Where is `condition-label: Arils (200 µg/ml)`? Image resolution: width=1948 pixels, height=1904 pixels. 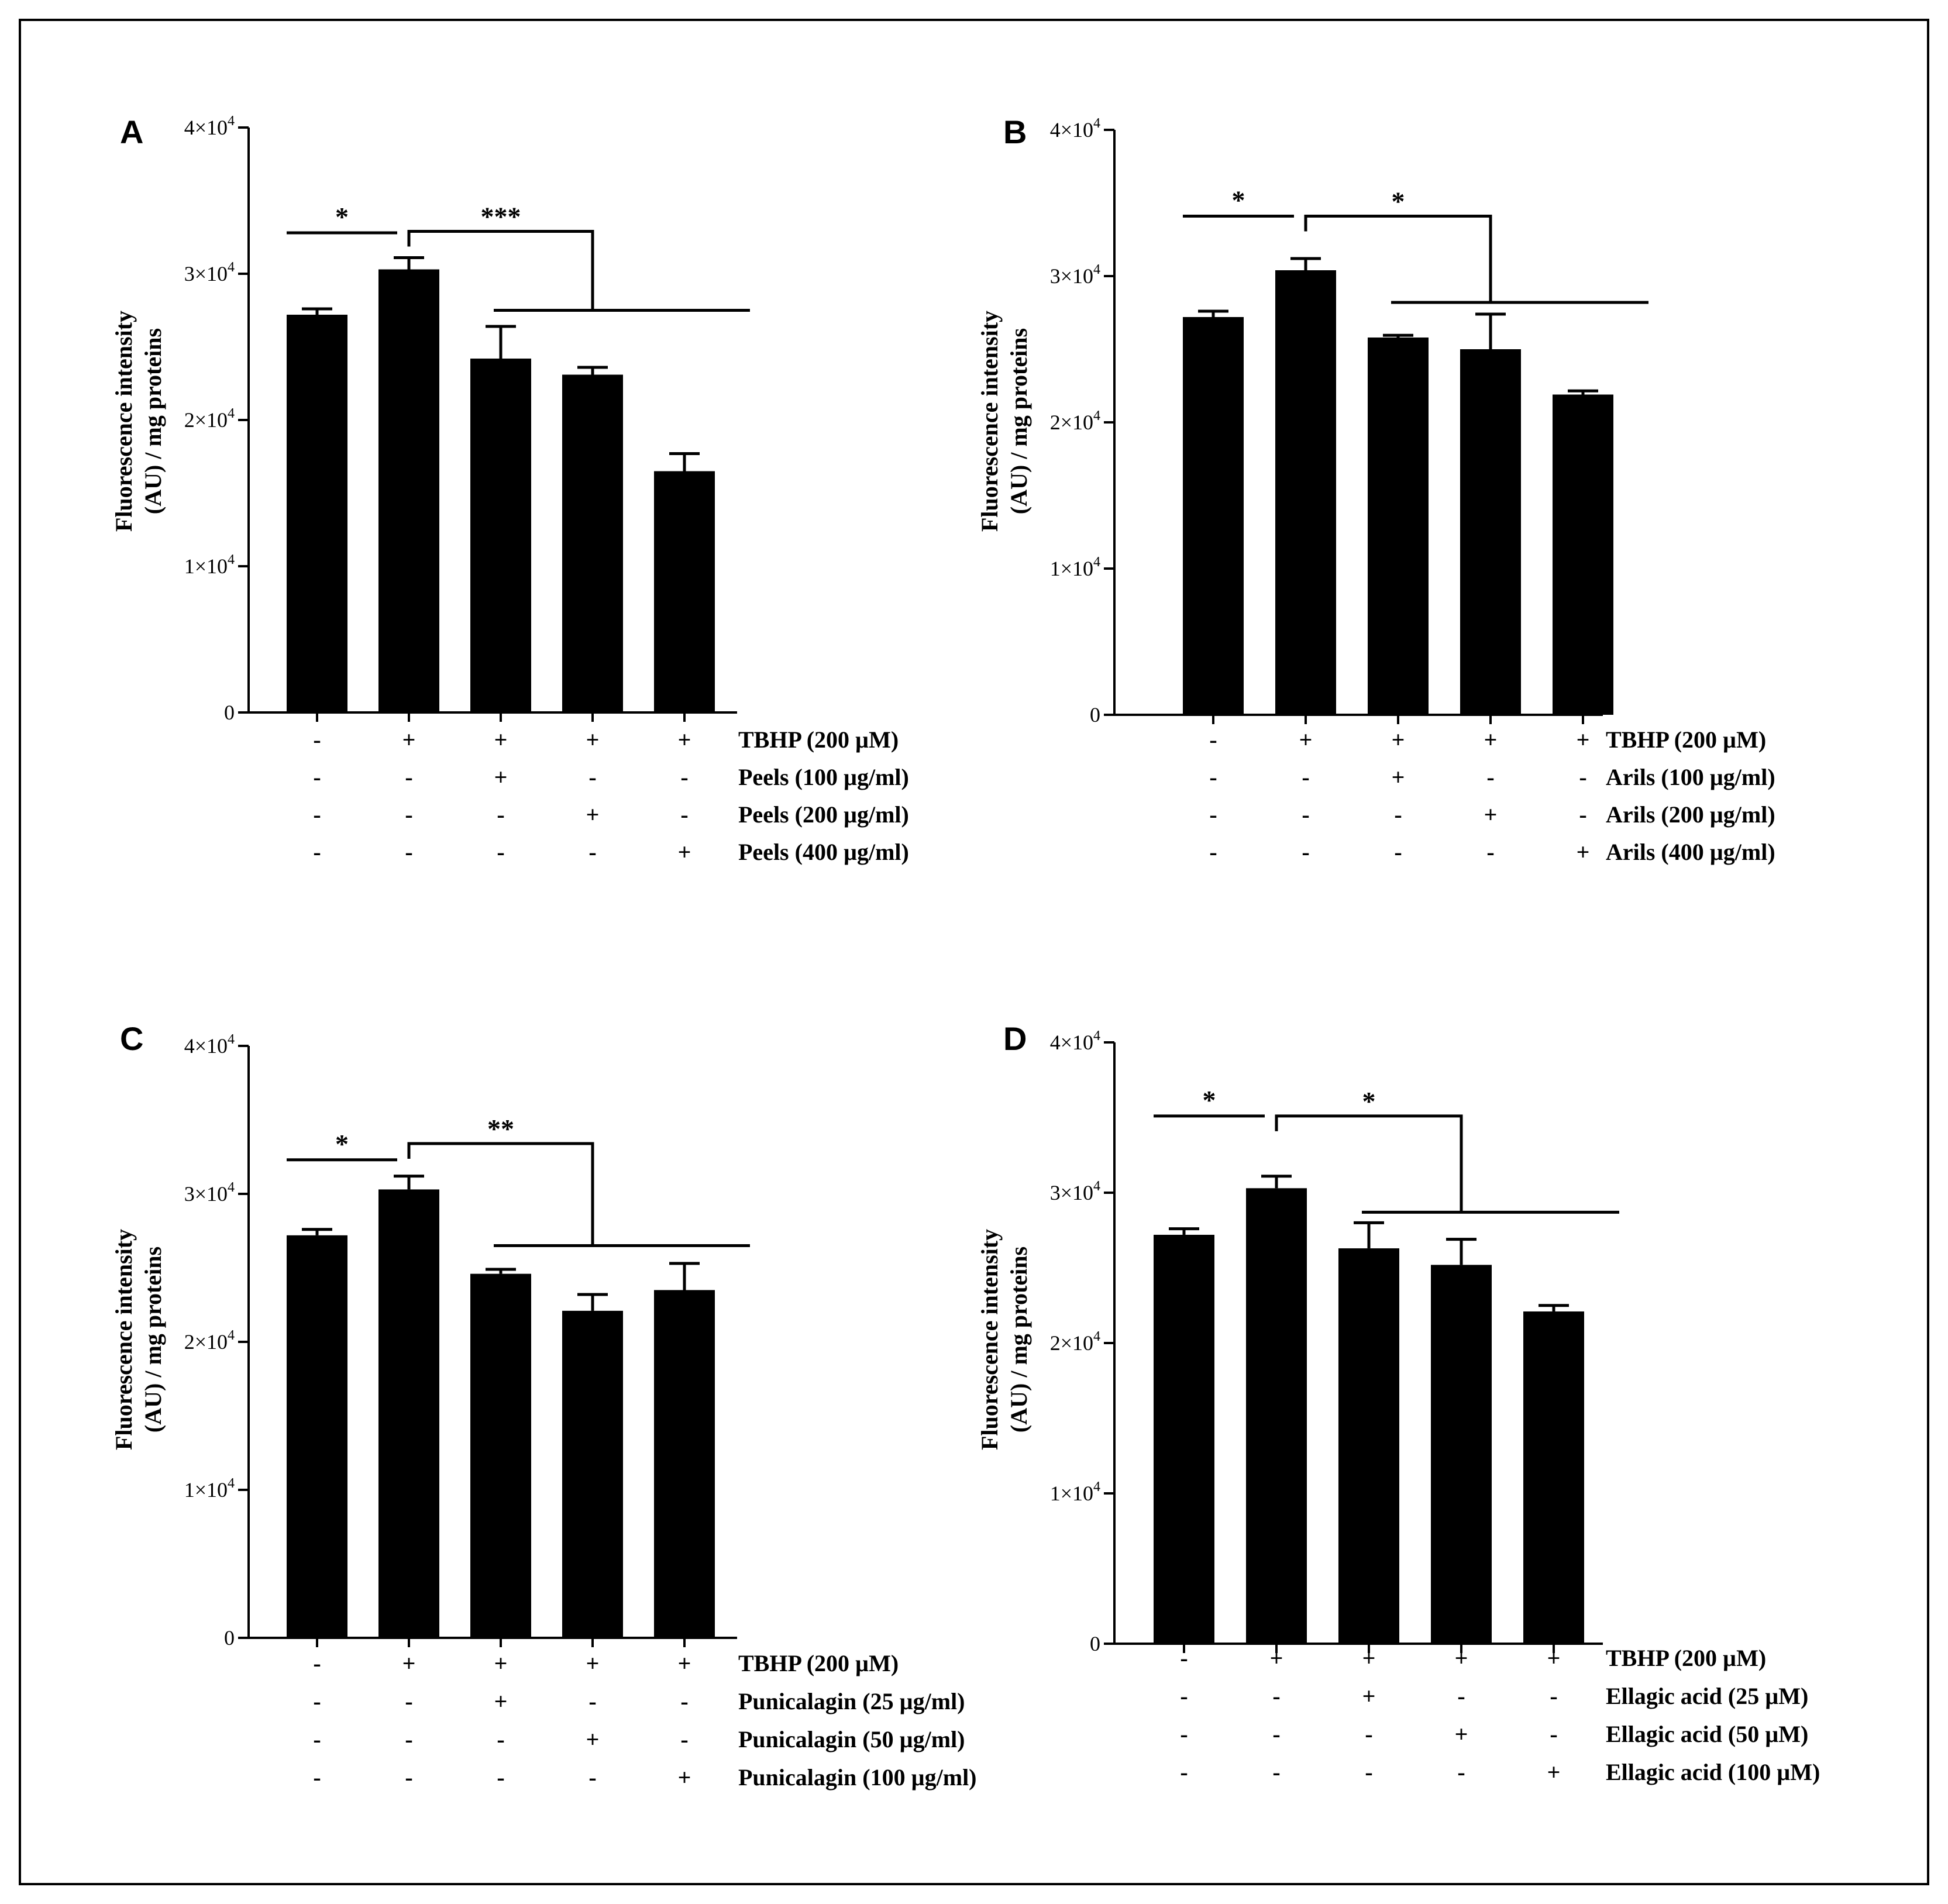
condition-label: Arils (200 µg/ml) is located at coordinates (1690, 814).